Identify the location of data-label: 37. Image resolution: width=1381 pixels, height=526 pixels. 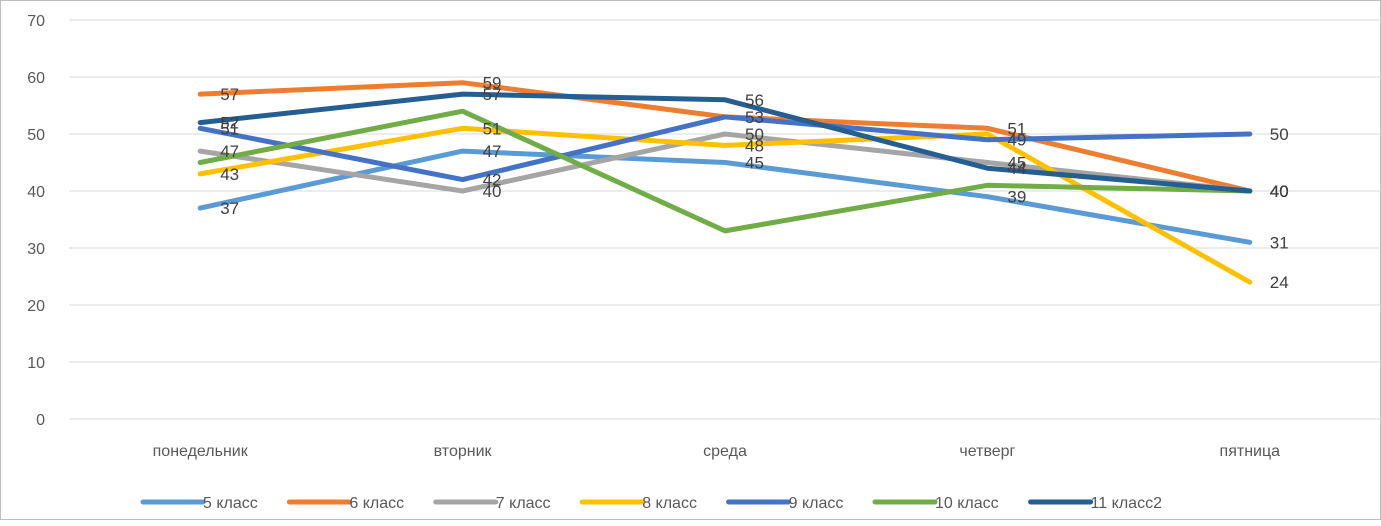
(229, 208).